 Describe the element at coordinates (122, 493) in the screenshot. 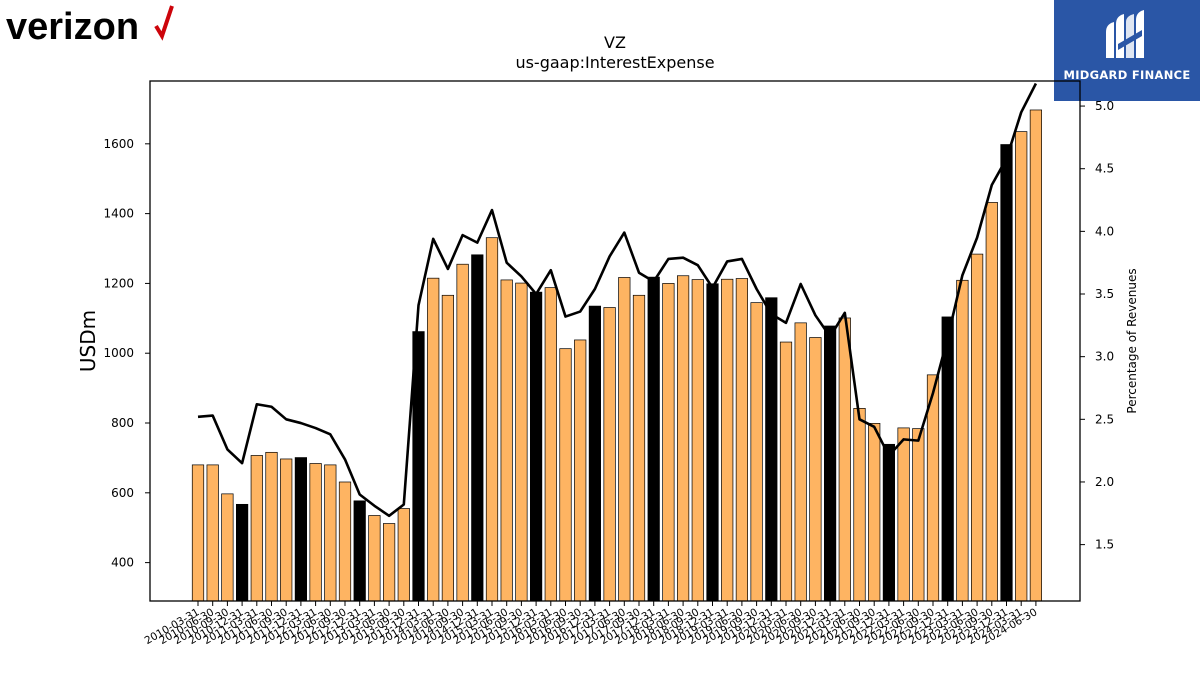

I see `y-tick-label: 600` at that location.